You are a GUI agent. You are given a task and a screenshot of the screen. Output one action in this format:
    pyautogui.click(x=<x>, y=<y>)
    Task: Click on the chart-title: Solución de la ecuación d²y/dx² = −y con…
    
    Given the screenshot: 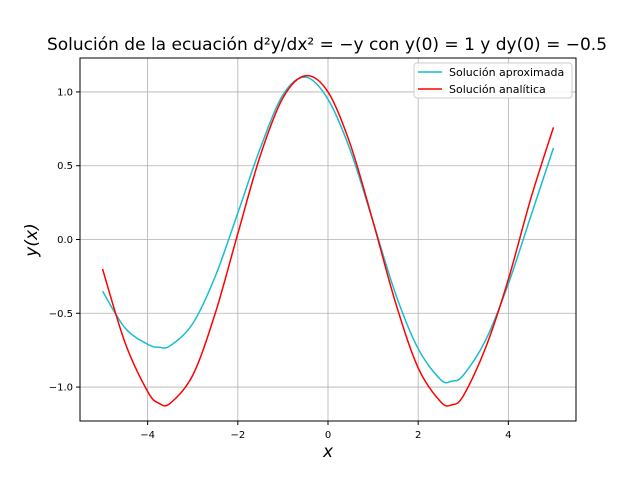 What is the action you would take?
    pyautogui.click(x=327, y=45)
    